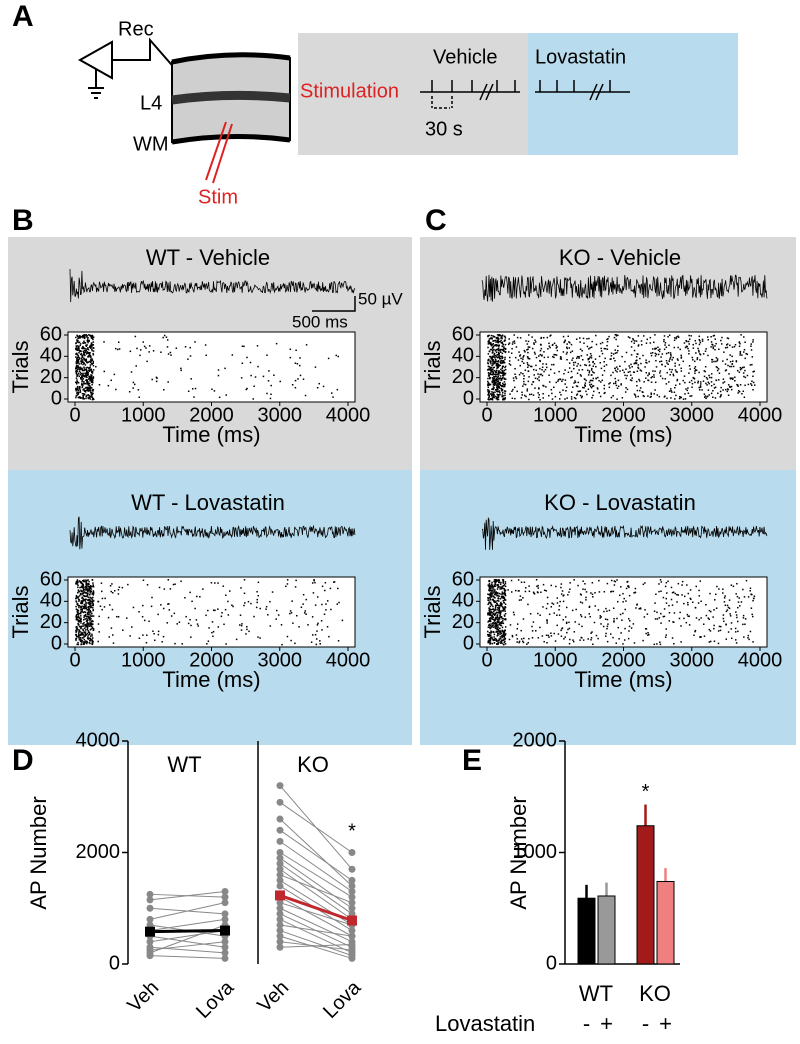 The image size is (800, 1044). I want to click on scale-bar, so click(334, 304).